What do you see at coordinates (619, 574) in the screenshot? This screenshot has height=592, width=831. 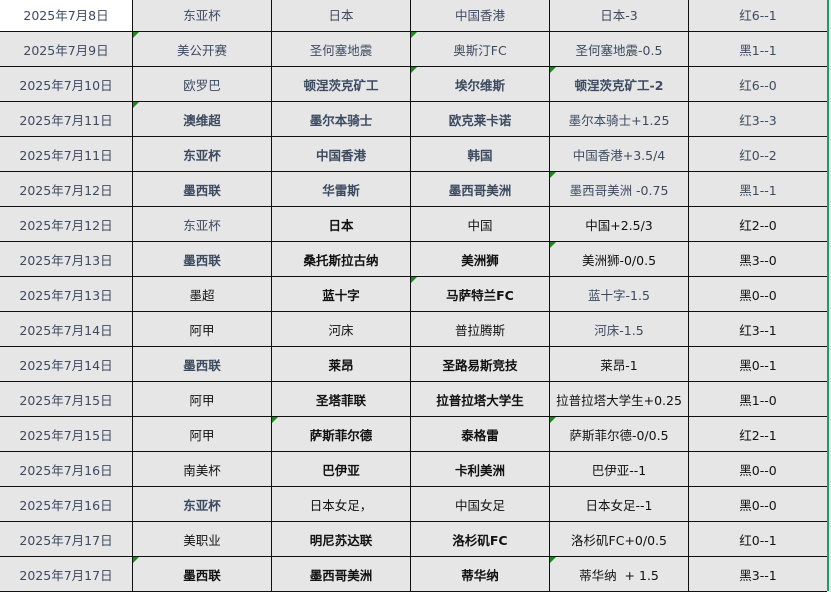 I see `handicap-cell: 蒂华纳 + 1.5` at bounding box center [619, 574].